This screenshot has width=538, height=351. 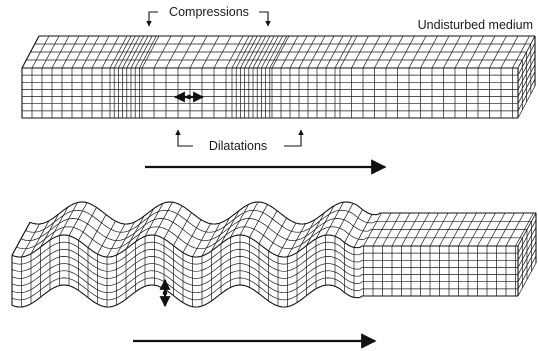 I want to click on double-headed-horizontal-arrow-icon, so click(x=189, y=97).